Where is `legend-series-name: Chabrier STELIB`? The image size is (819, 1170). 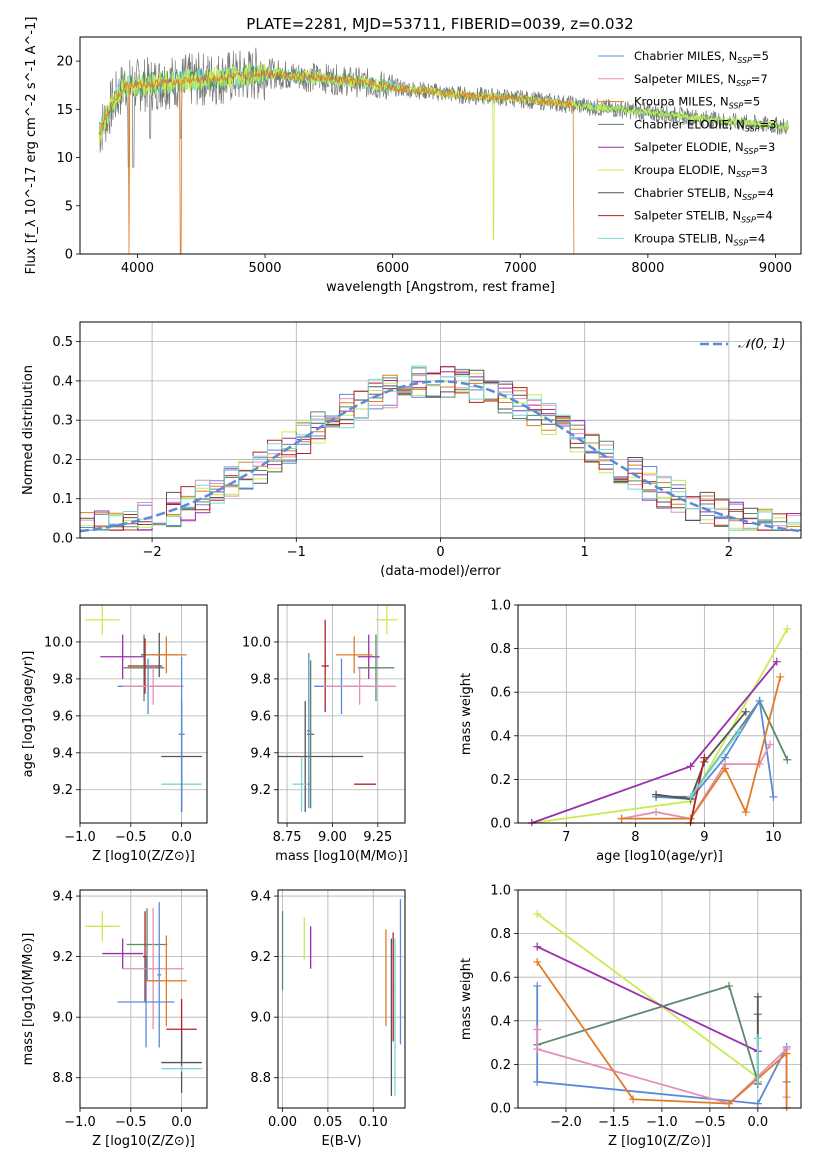 legend-series-name: Chabrier STELIB is located at coordinates (680, 193).